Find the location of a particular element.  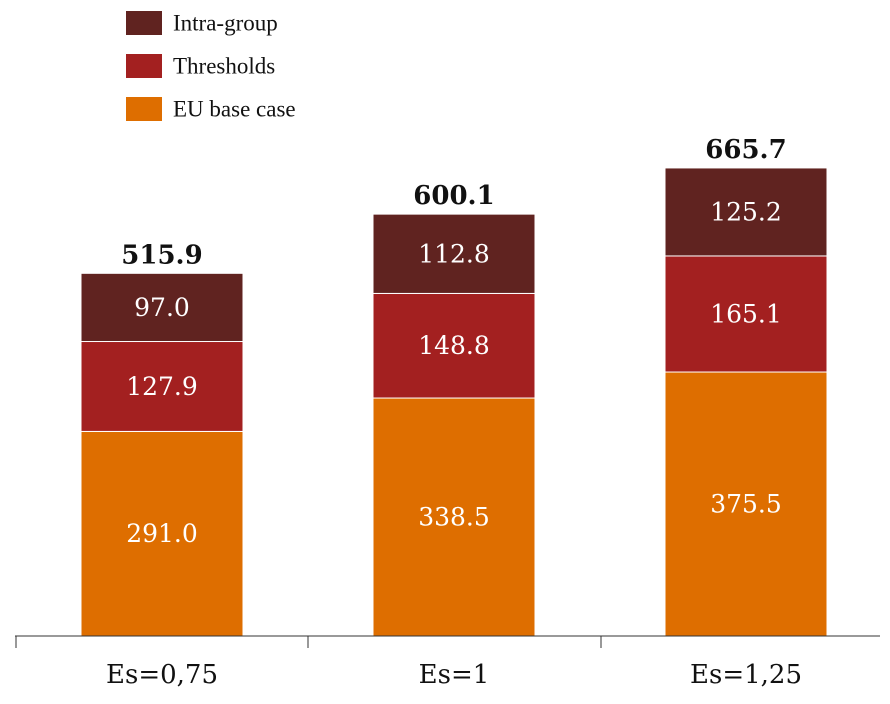

data-label: 127.9 is located at coordinates (162, 386).